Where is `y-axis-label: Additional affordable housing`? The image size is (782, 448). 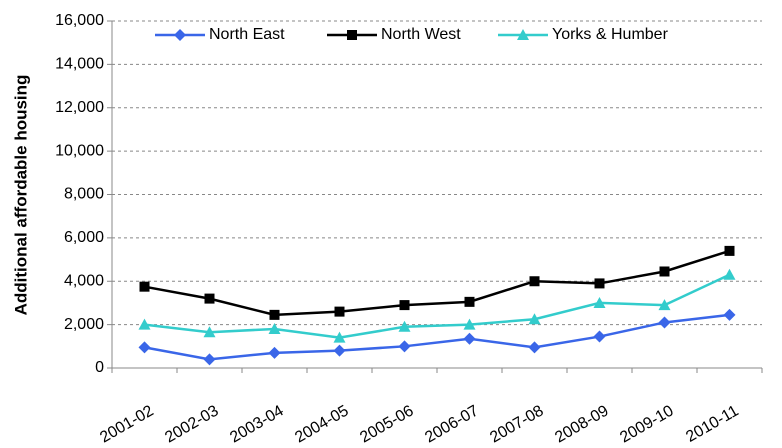
y-axis-label: Additional affordable housing is located at coordinates (20, 195).